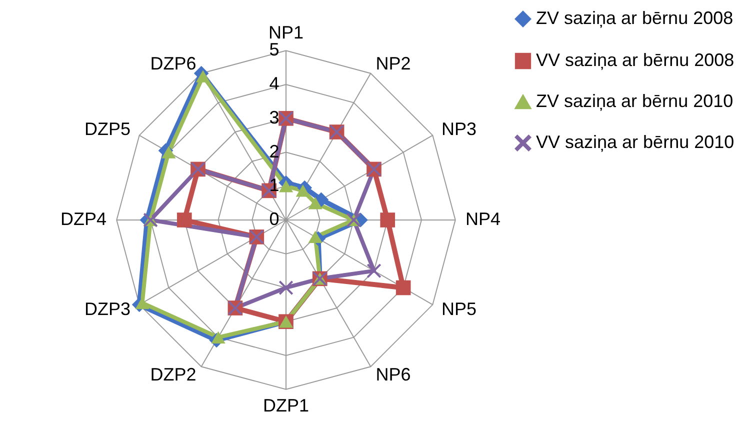 This screenshot has width=739, height=440. I want to click on spoke-label: NP3, so click(458, 129).